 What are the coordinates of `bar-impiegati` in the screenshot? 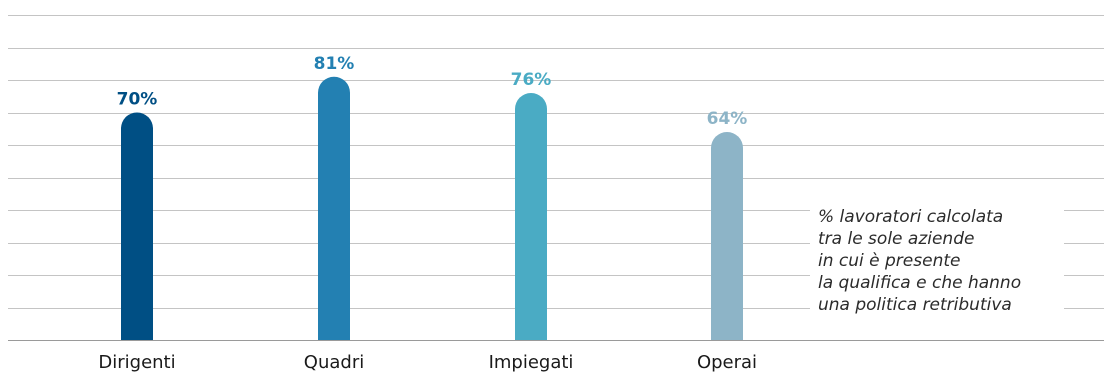 It's located at (531, 216).